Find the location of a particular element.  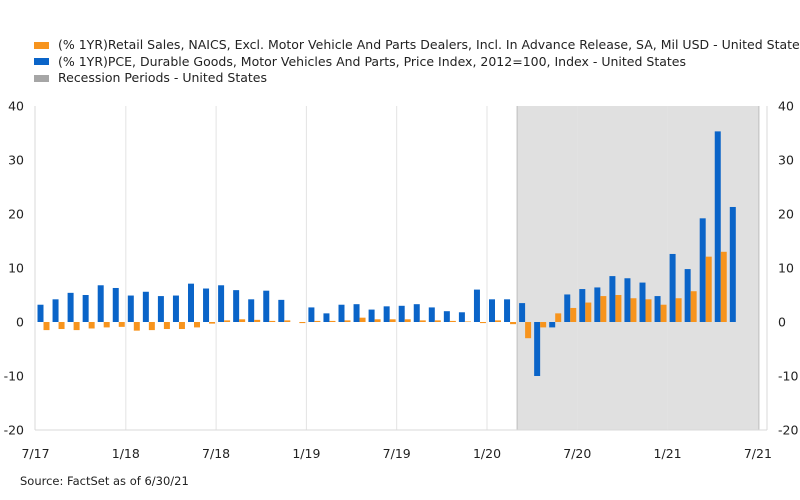

legend-swatch-pce is located at coordinates (41, 62).